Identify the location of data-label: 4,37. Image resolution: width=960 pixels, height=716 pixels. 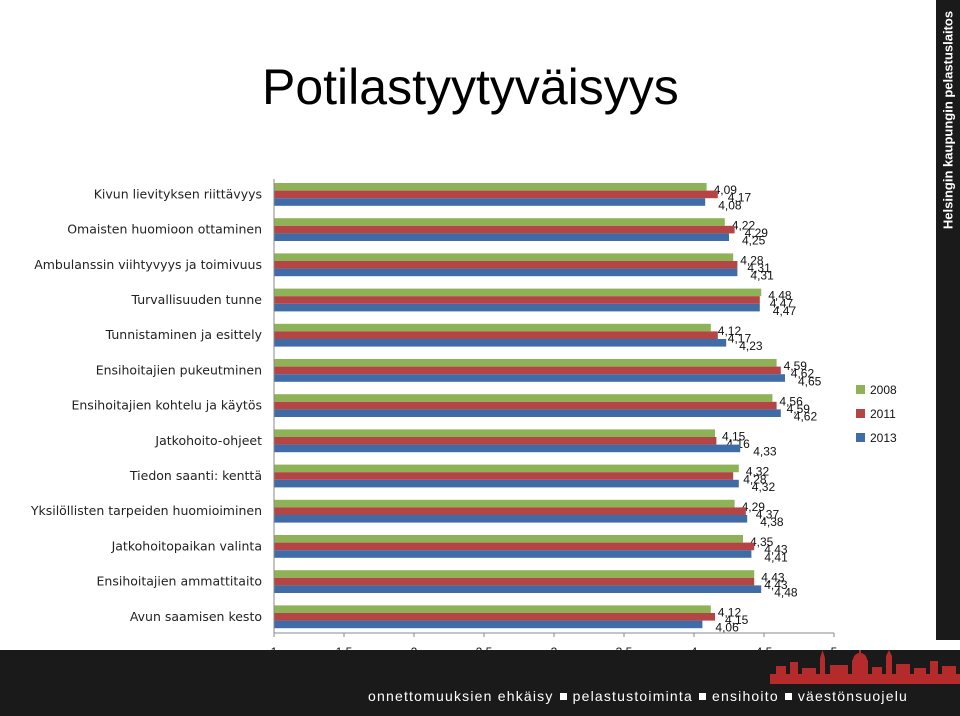
(768, 515).